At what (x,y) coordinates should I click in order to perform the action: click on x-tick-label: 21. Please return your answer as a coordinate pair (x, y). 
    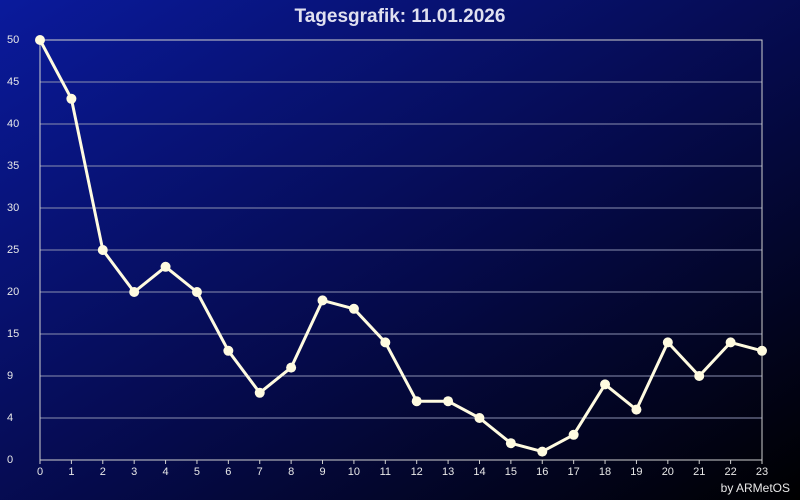
    Looking at the image, I should click on (699, 472).